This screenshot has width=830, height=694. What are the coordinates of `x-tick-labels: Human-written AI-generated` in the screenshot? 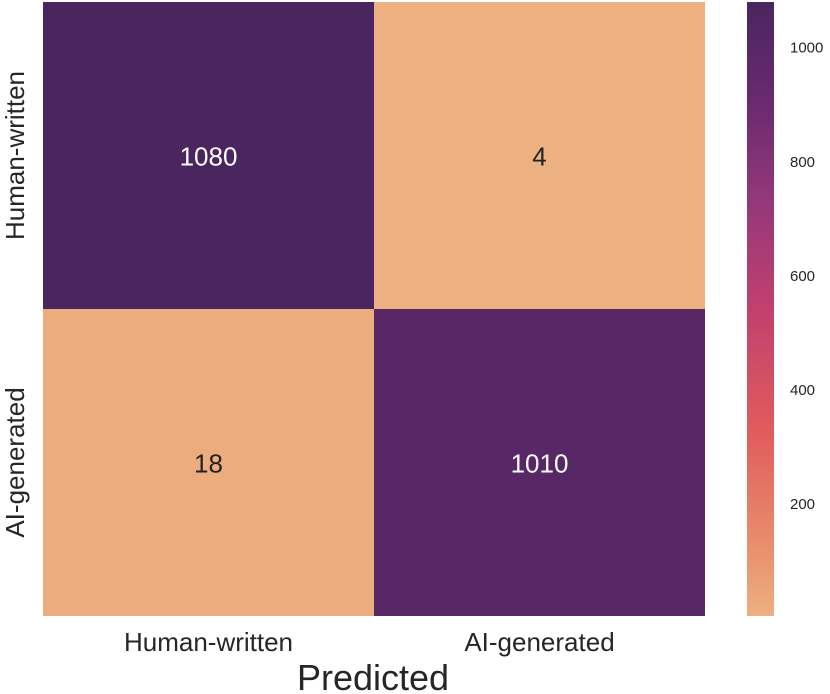 It's located at (369, 642).